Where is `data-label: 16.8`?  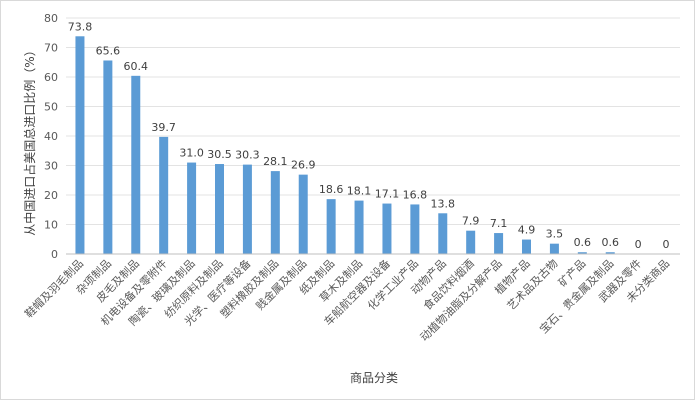
data-label: 16.8 is located at coordinates (415, 194).